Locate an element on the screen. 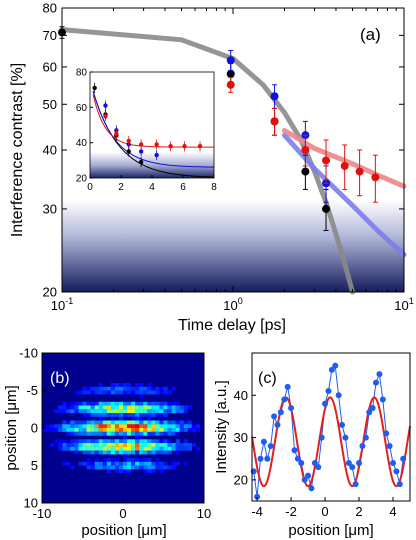 This screenshot has width=416, height=540. y-tick-label: 50 is located at coordinates (50, 104).